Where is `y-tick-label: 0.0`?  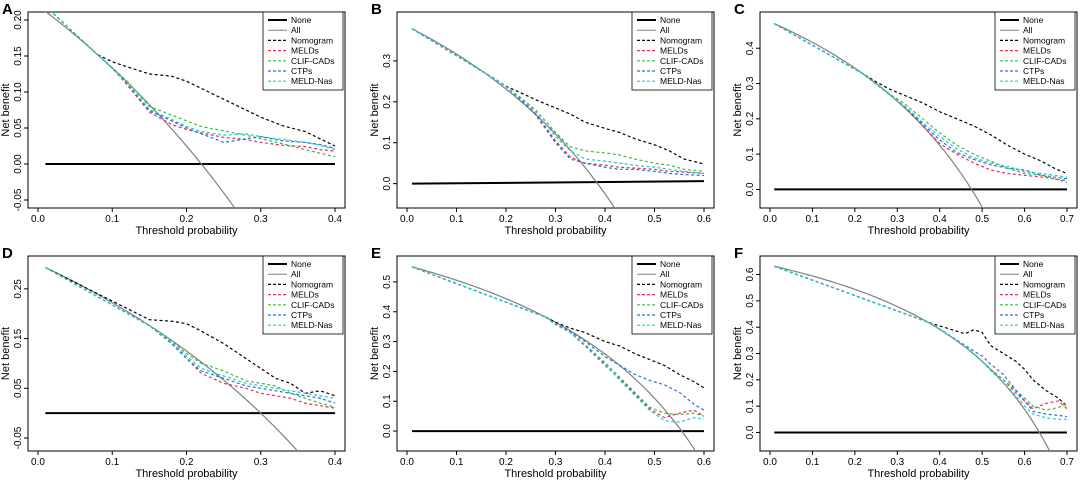
y-tick-label: 0.0 is located at coordinates (750, 189).